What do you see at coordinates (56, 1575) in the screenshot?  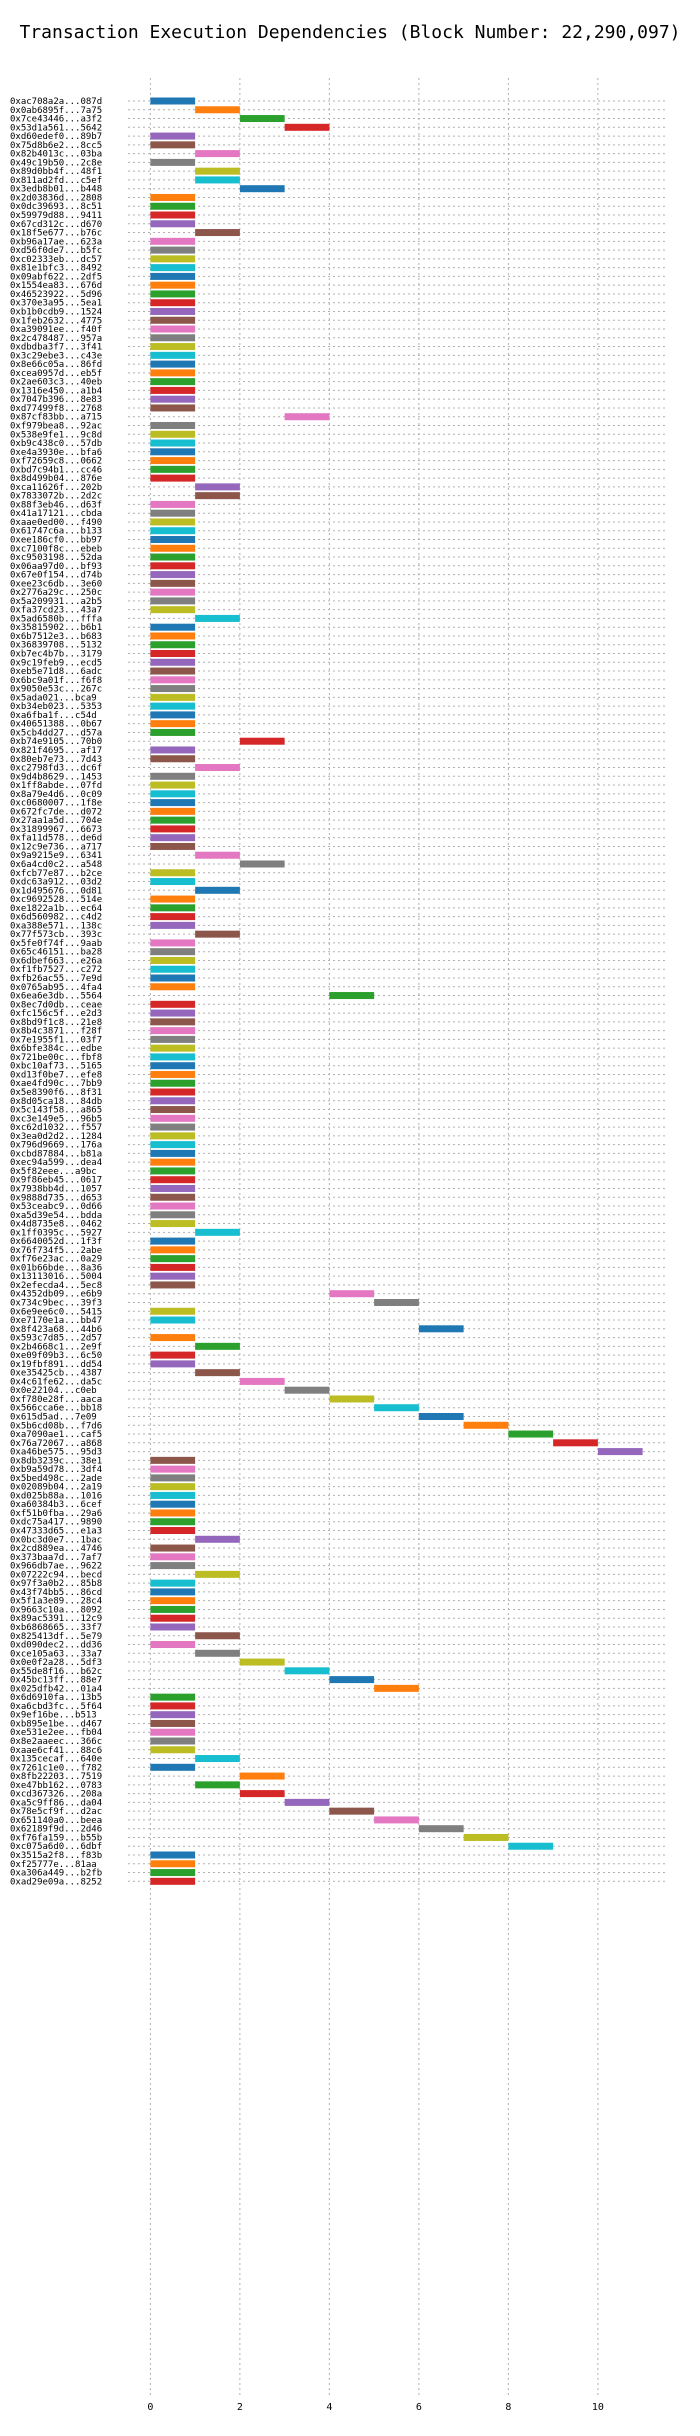 I see `transaction-hash-label: 0x07222c94...becd` at bounding box center [56, 1575].